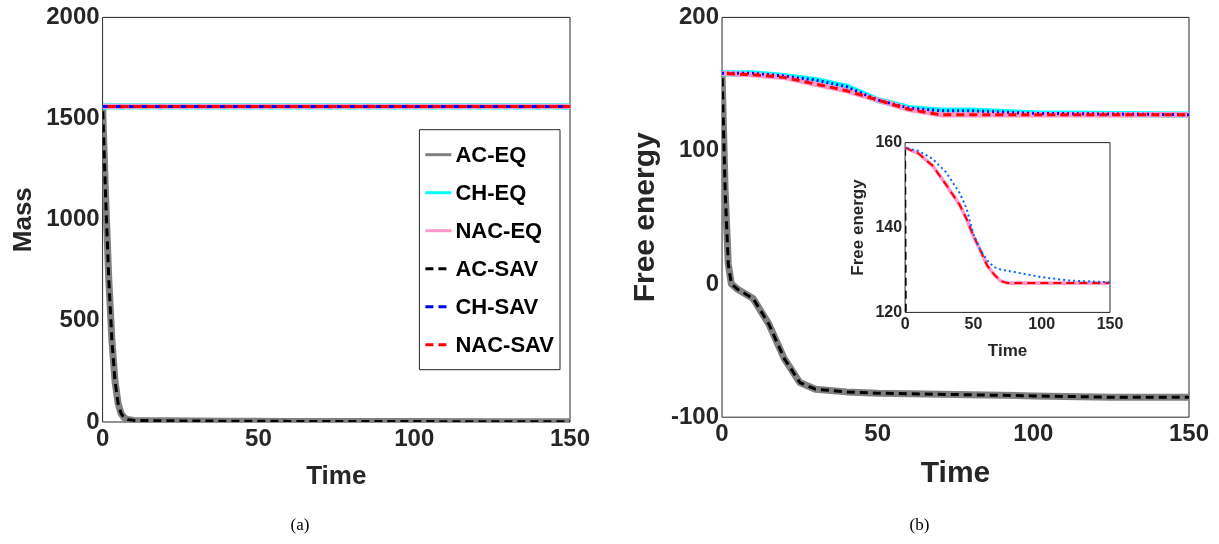 This screenshot has width=1219, height=544. I want to click on y-tick-label: 160, so click(889, 142).